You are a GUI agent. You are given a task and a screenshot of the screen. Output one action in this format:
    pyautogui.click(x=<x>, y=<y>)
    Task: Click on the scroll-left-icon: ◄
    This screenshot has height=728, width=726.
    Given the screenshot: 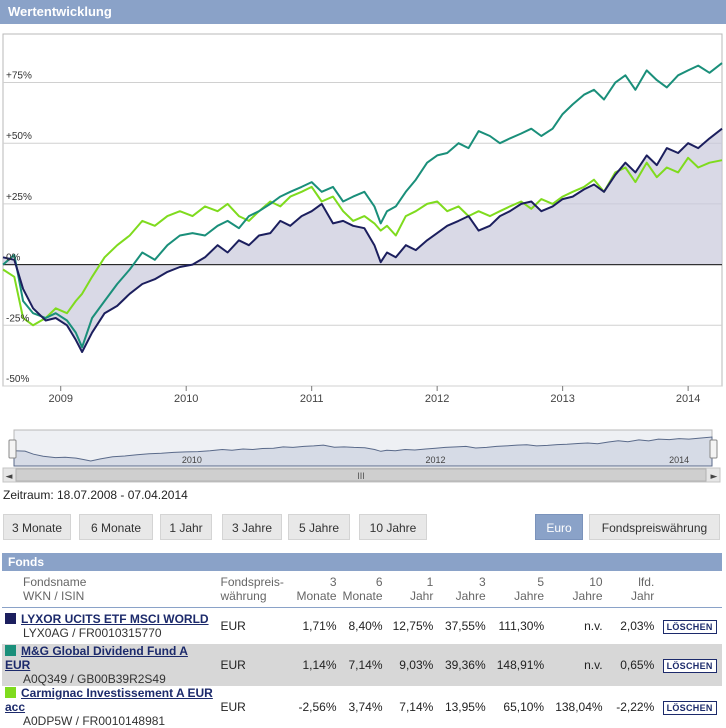 What is the action you would take?
    pyautogui.click(x=9, y=477)
    